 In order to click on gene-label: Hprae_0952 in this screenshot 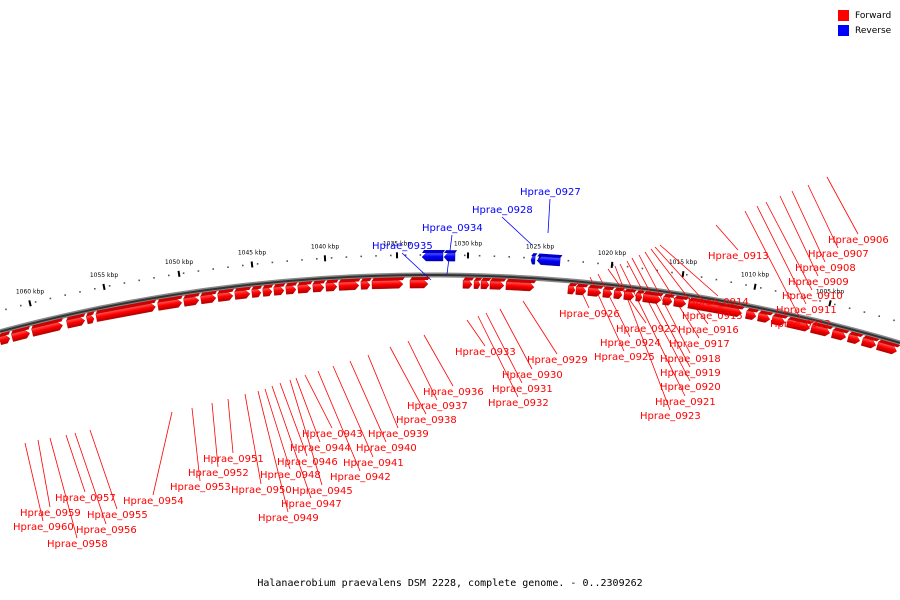, I will do `click(218, 473)`.